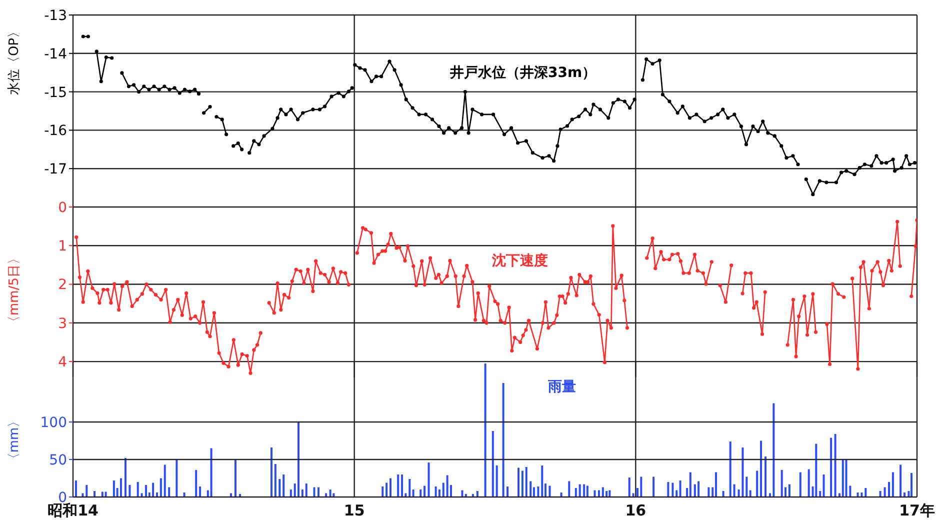  Describe the element at coordinates (53, 422) in the screenshot. I see `y-tick-label: 100` at that location.